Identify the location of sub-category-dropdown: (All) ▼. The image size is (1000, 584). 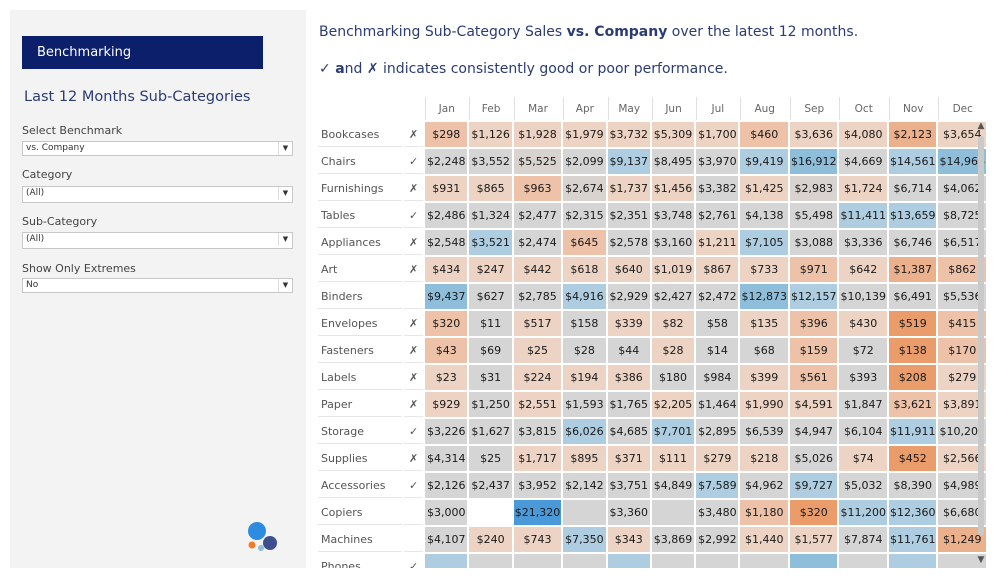
(157, 240).